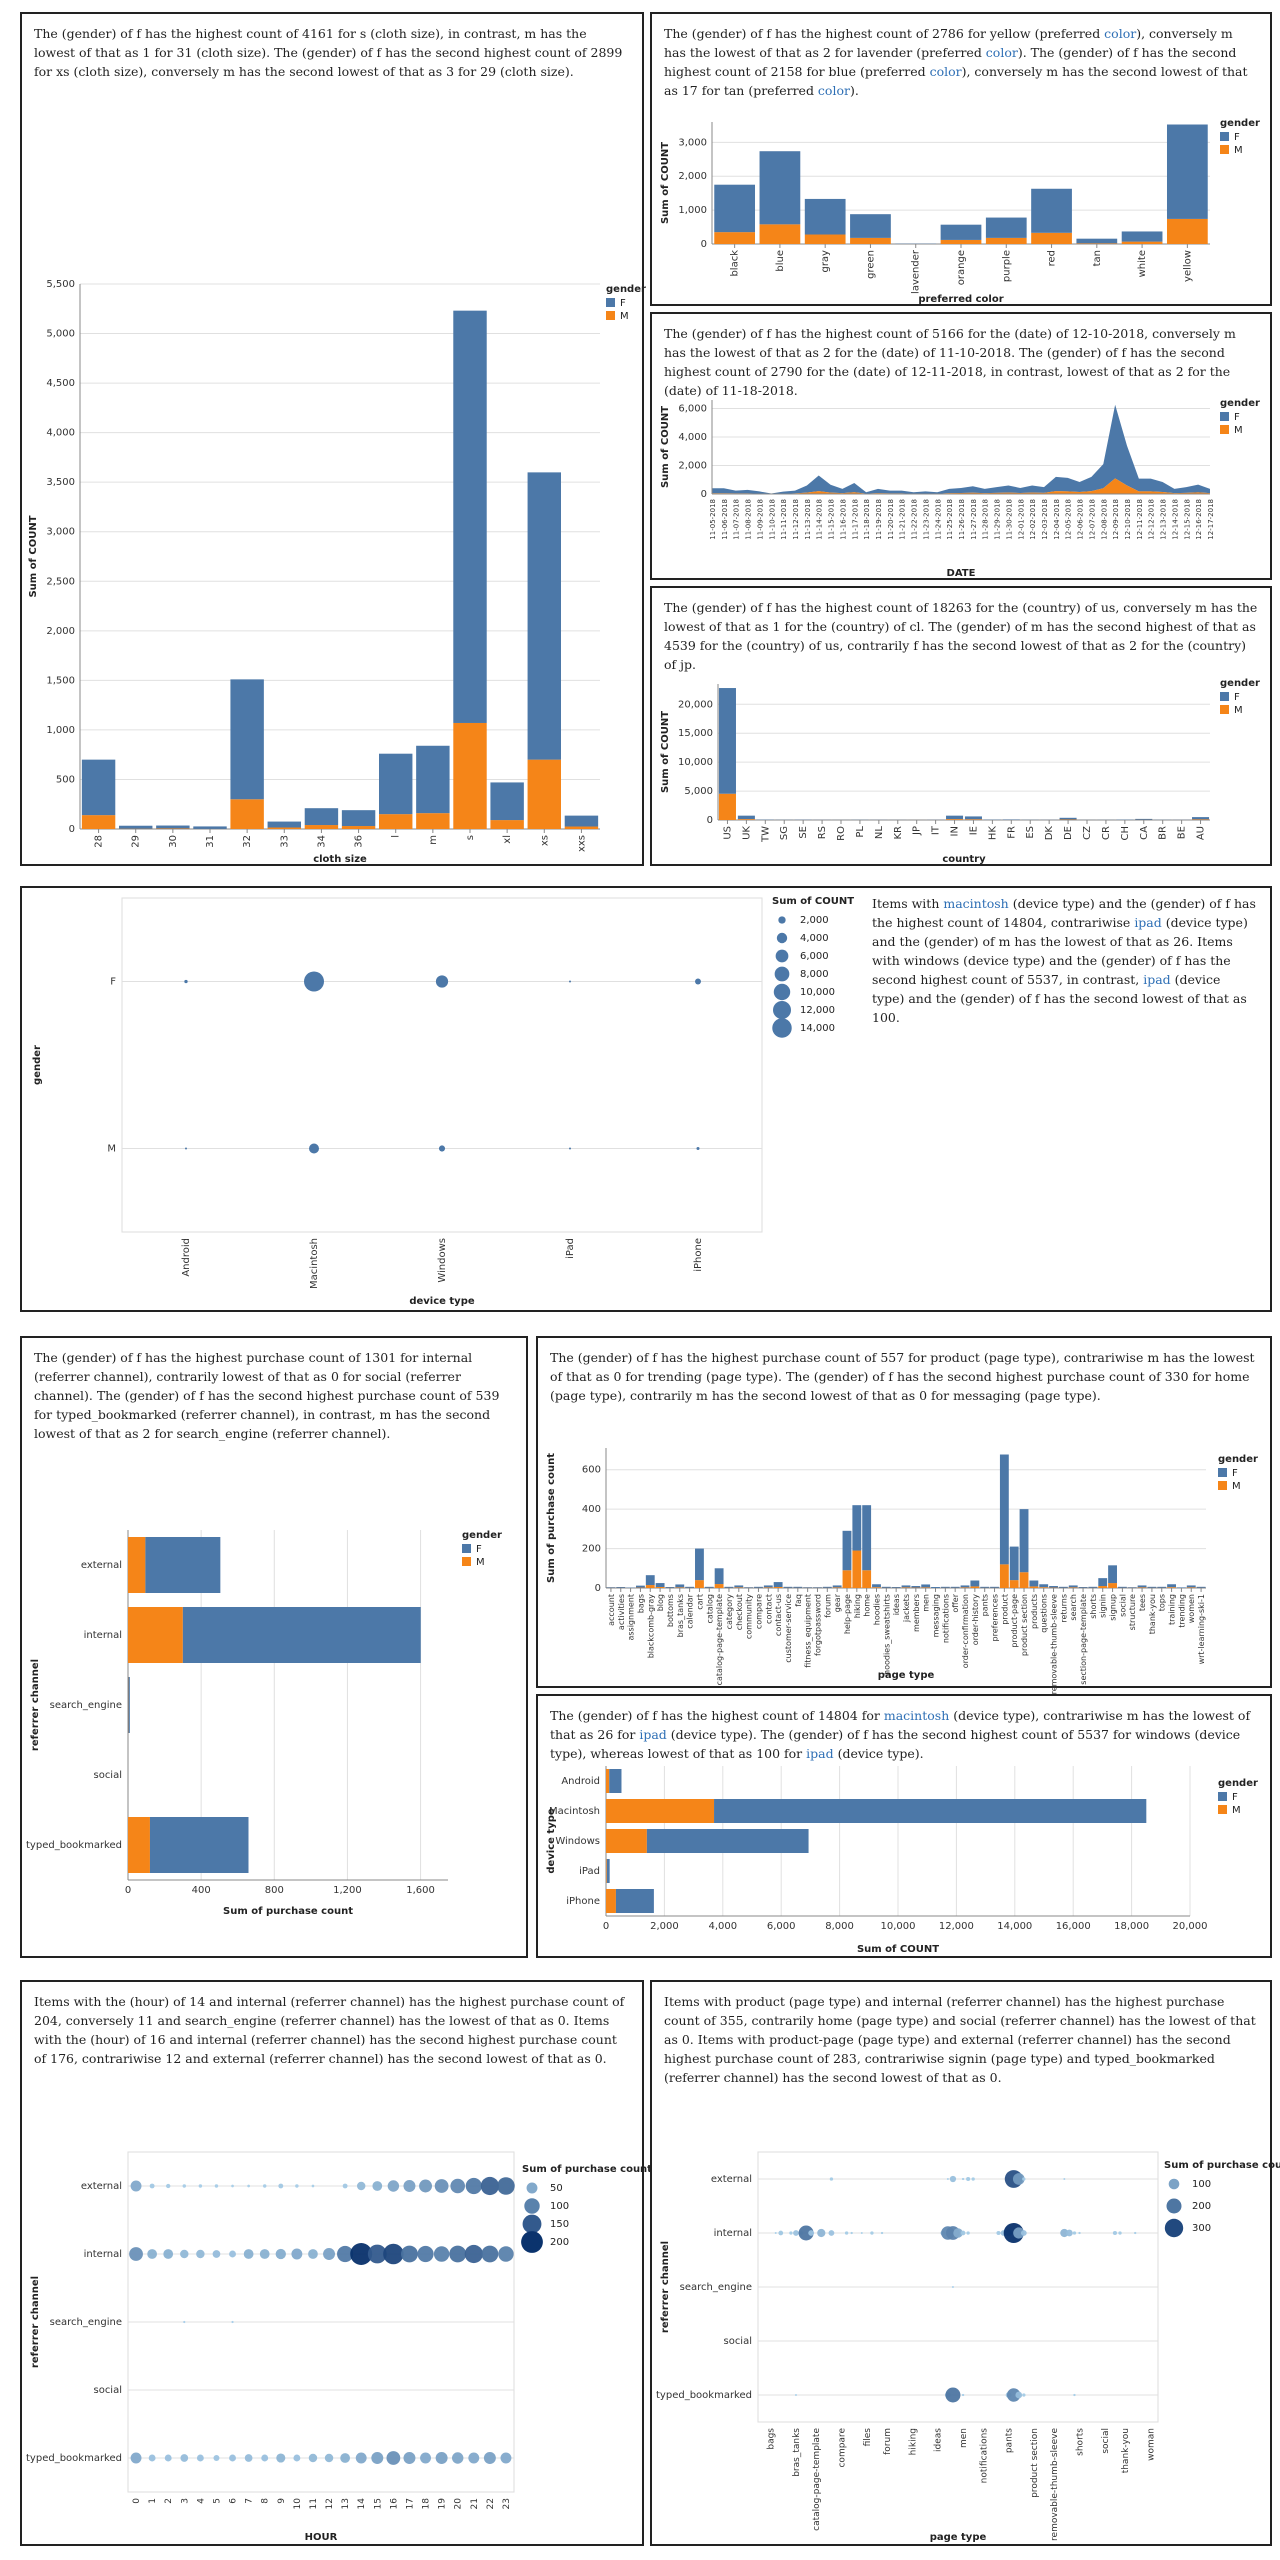 This screenshot has height=2560, width=1280. Describe the element at coordinates (992, 833) in the screenshot. I see `x-tick-label: HK` at that location.